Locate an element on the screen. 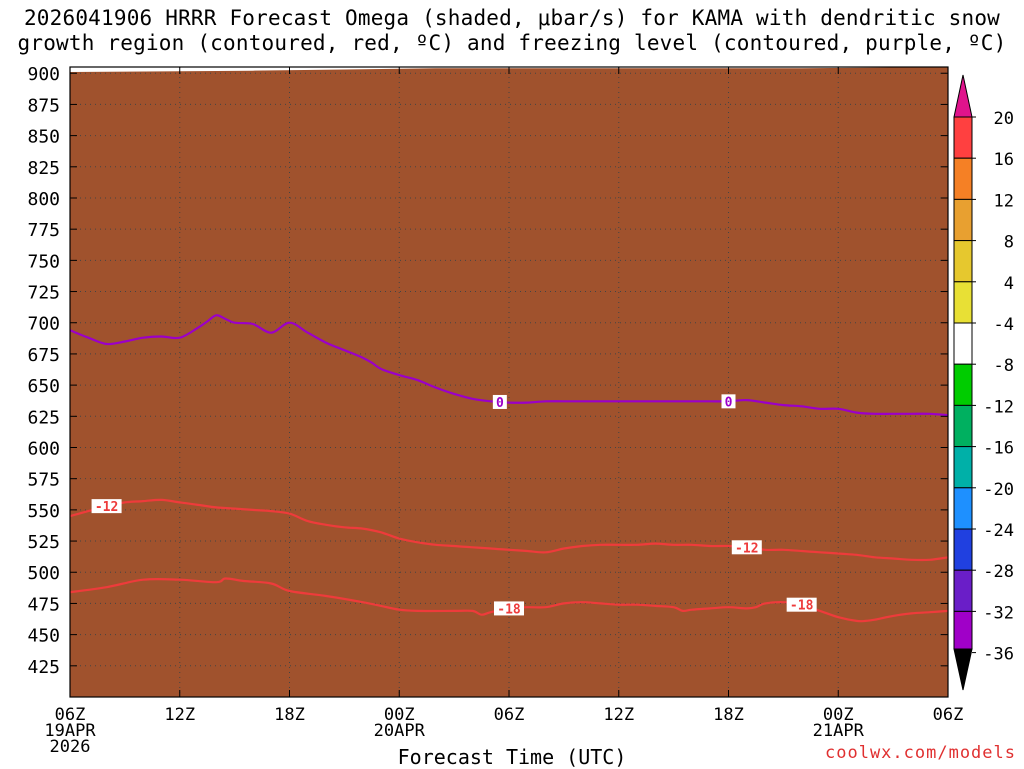 The image size is (1024, 769). y-tick-label: 850 is located at coordinates (43, 137).